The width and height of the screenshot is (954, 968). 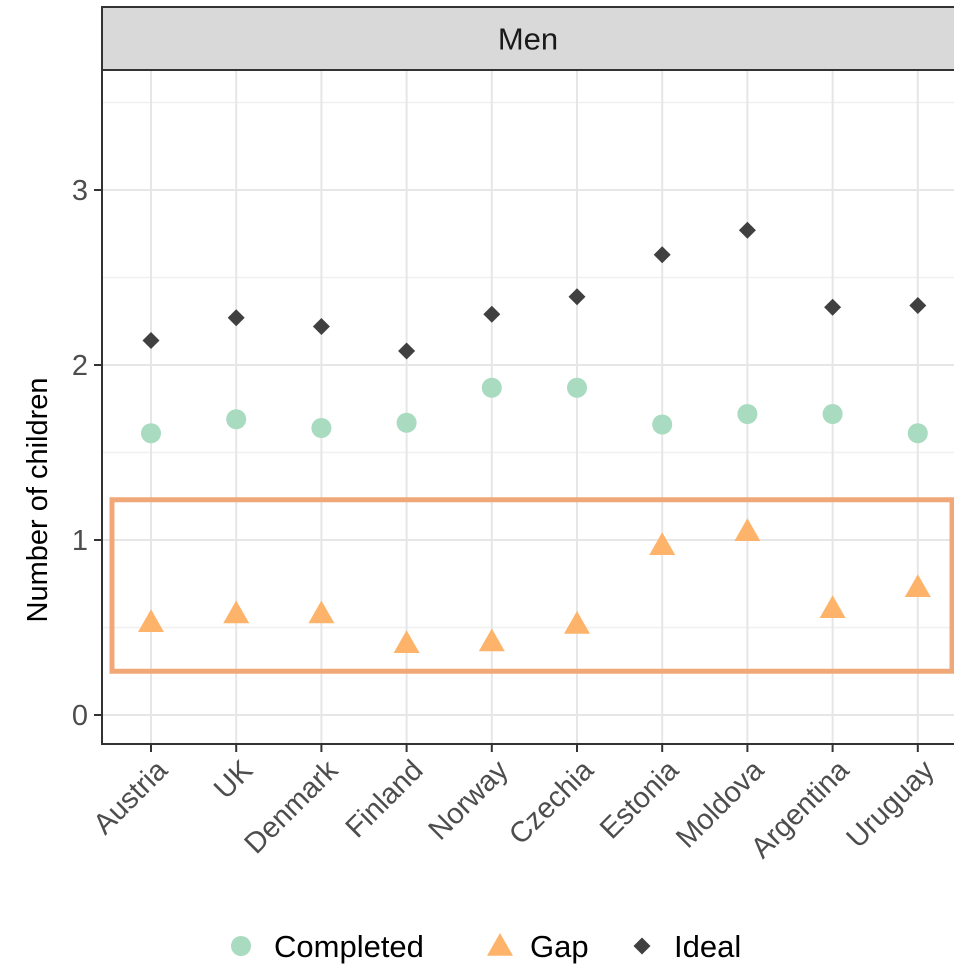 I want to click on y-tick-label: 0, so click(x=80, y=716).